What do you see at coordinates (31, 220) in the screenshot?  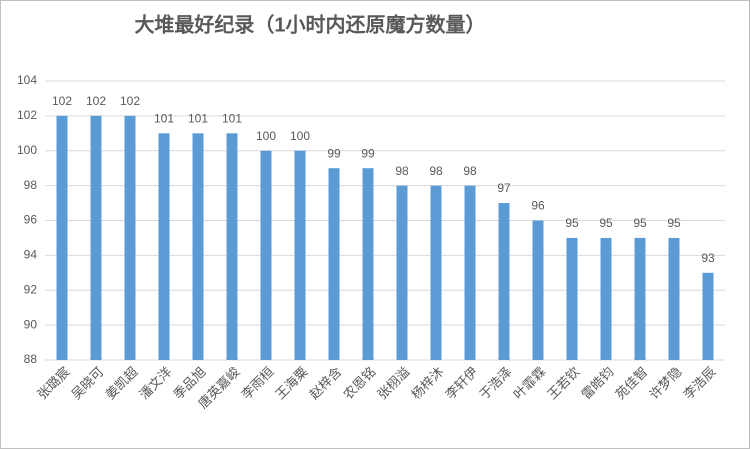 I see `y-tick-label: 96` at bounding box center [31, 220].